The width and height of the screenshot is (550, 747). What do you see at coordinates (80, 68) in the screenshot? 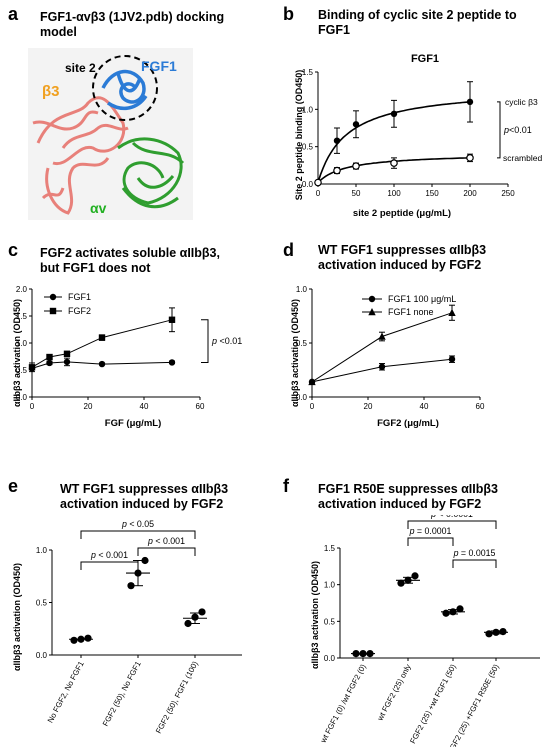
I see `site2-label: site 2` at bounding box center [80, 68].